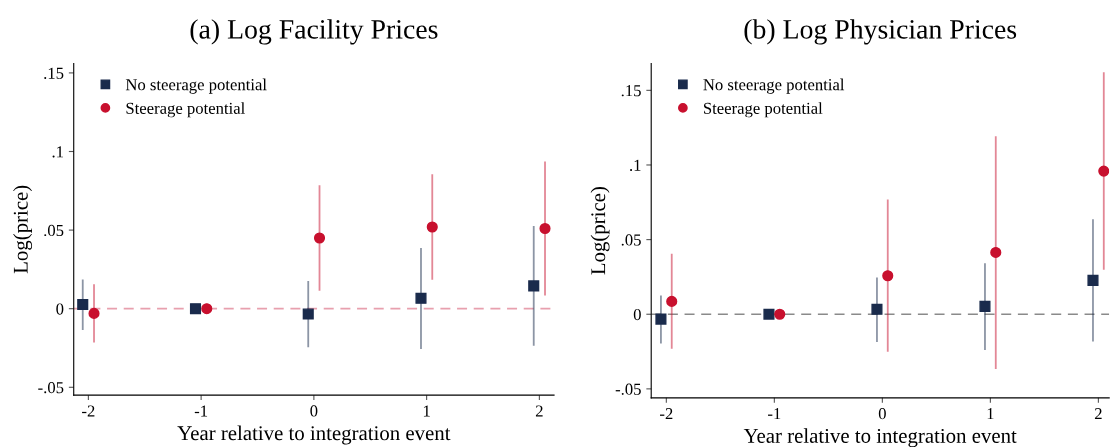 The width and height of the screenshot is (1117, 447). I want to click on chart-title: (b) Log Physician Prices, so click(880, 32).